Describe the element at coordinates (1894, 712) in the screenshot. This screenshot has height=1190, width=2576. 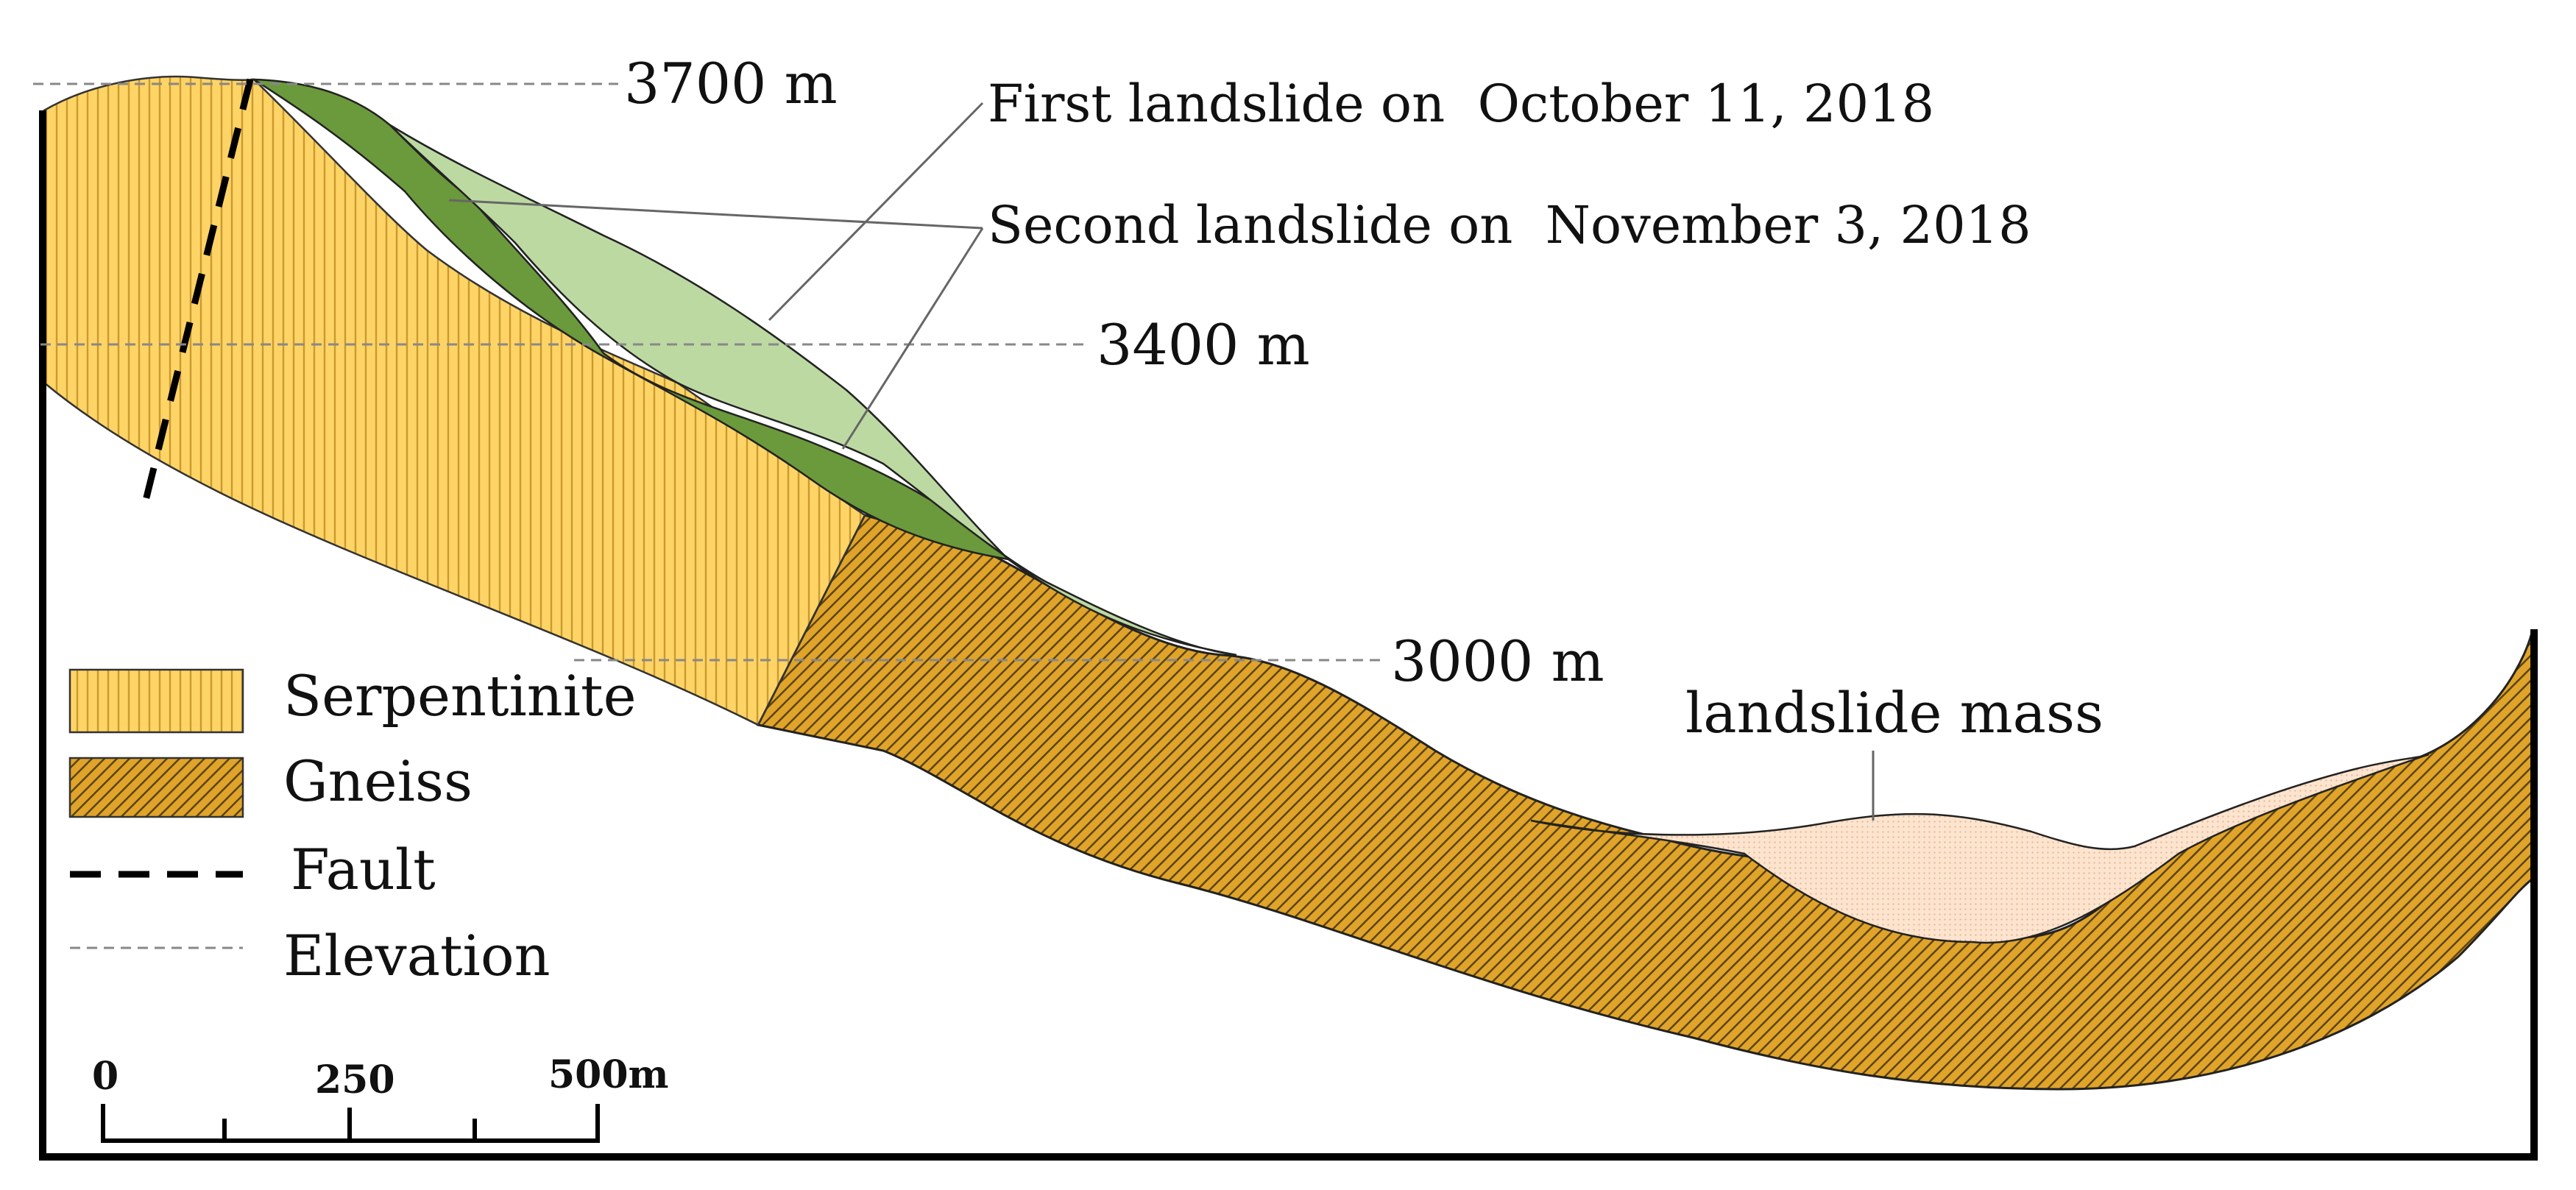
I see `landslide-mass-label: landslide mass` at that location.